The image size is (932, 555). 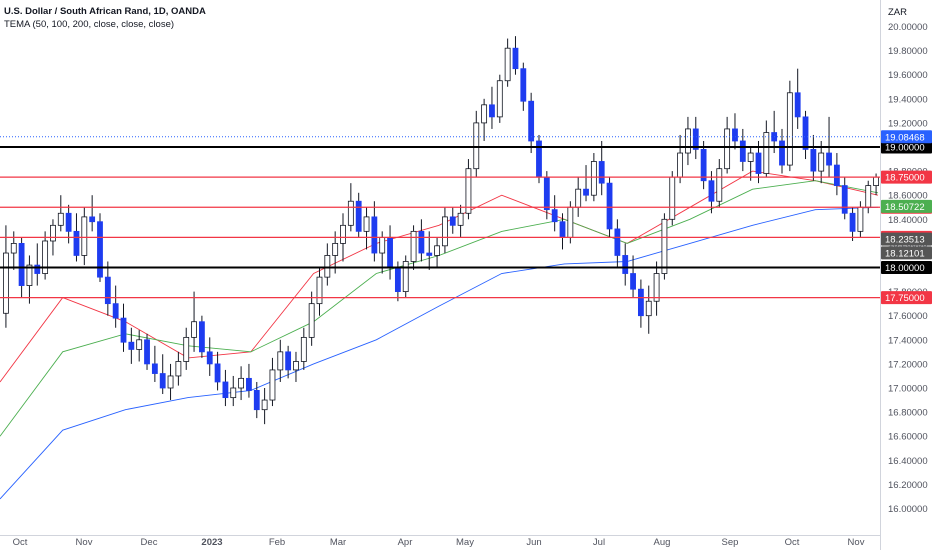 What do you see at coordinates (906, 137) in the screenshot?
I see `price-tag: 19.08468` at bounding box center [906, 137].